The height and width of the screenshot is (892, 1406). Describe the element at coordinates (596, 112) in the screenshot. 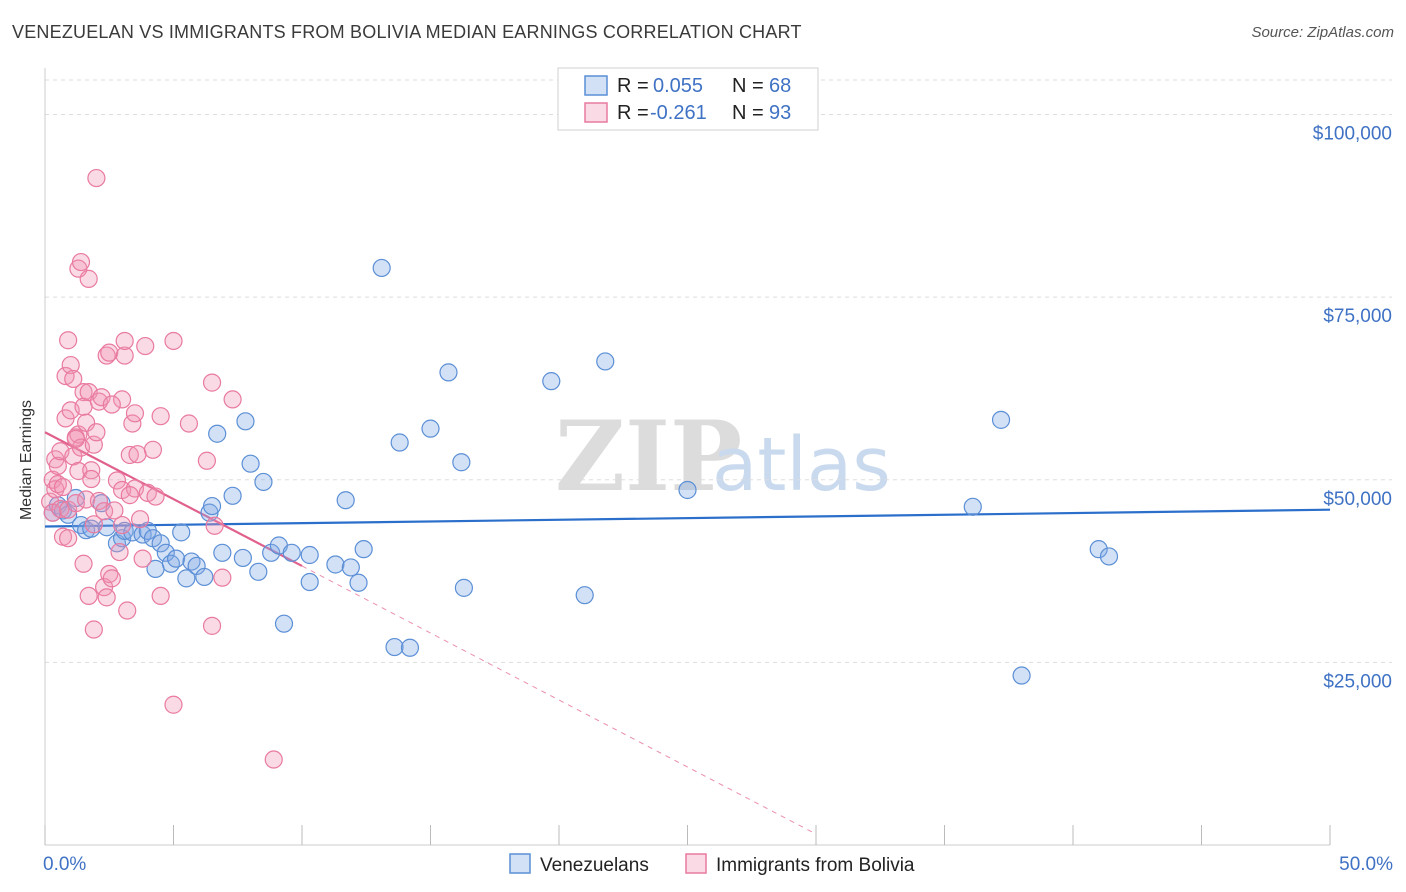

I see `legend-swatch-bolivia` at that location.